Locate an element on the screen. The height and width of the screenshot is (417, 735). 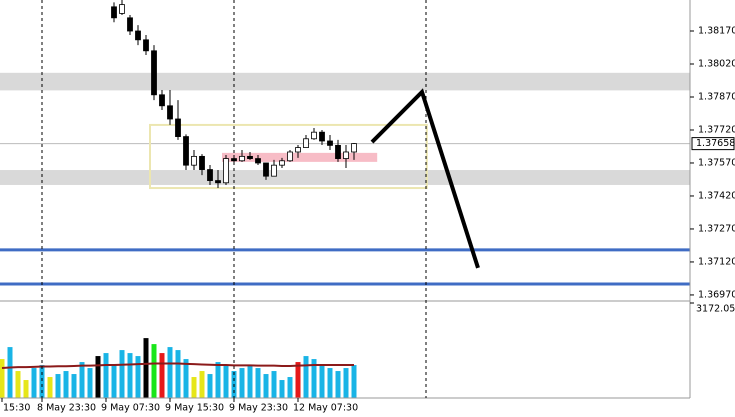
x-tick-label: 8 May 23:30 is located at coordinates (66, 408).